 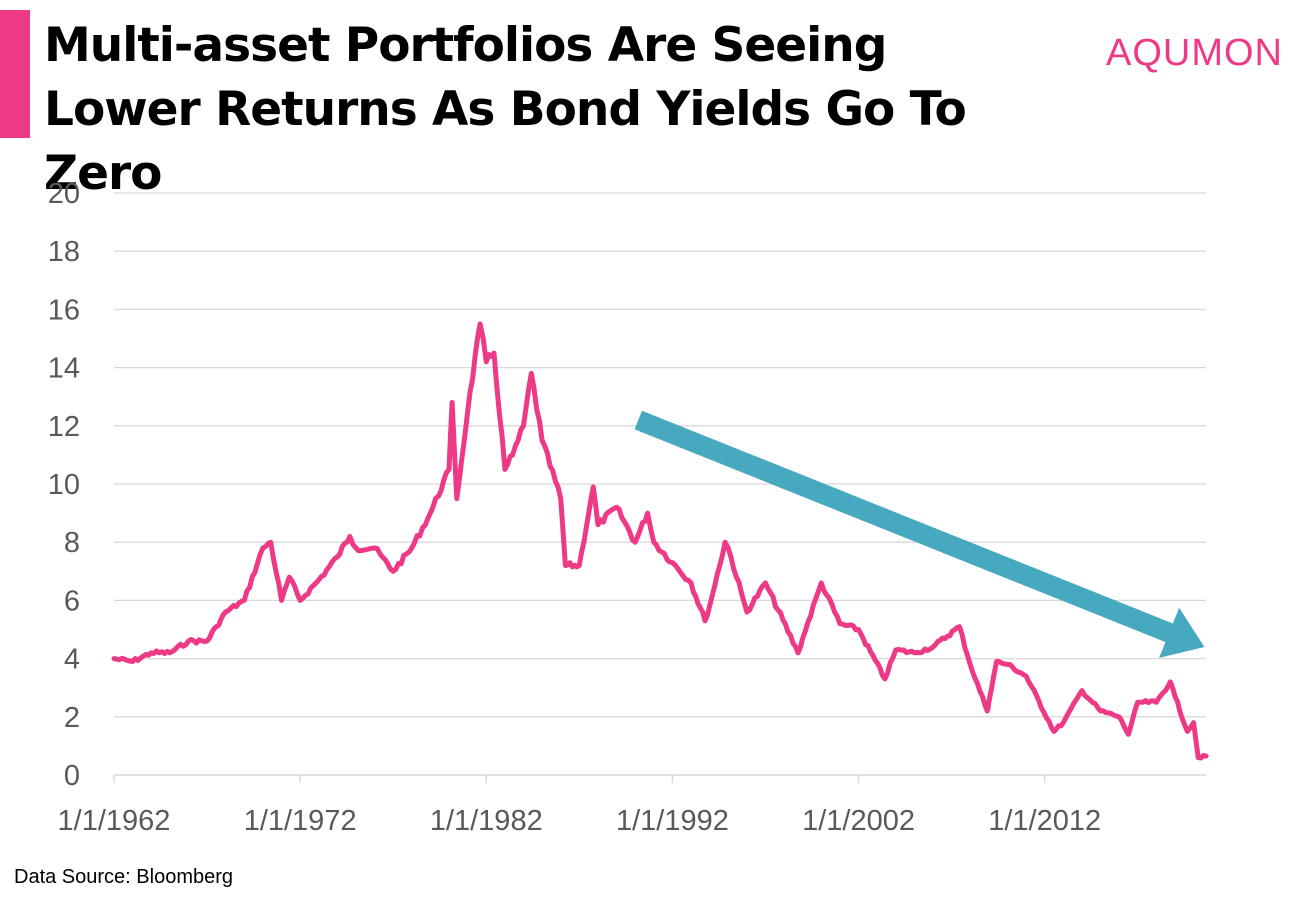 I want to click on y-tick-label: 6, so click(x=72, y=601).